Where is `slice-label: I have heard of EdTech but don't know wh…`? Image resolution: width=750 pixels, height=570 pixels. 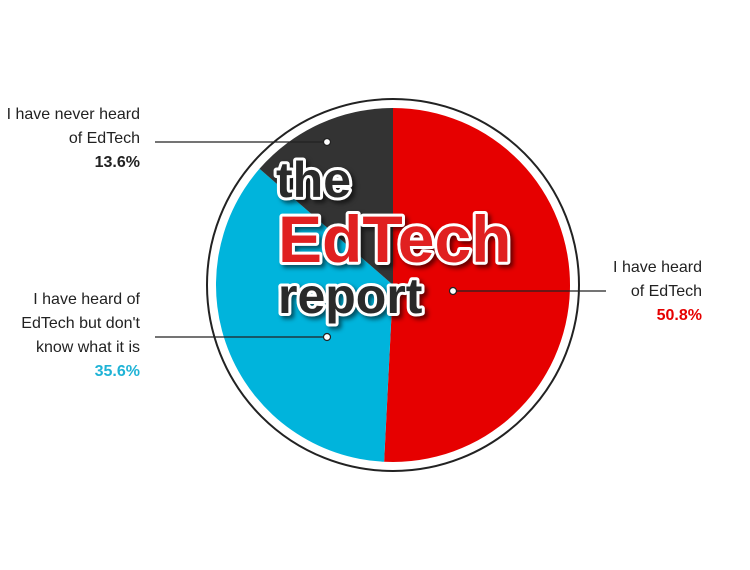
slice-label: I have heard of EdTech but don't know wh… is located at coordinates (70, 336).